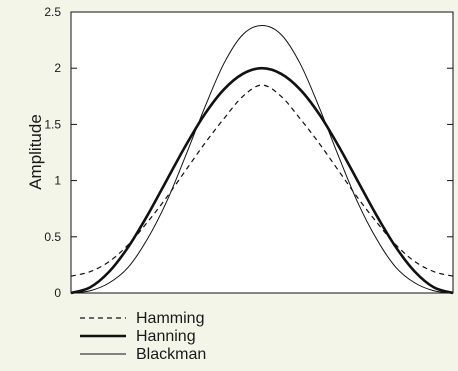 This screenshot has height=371, width=458. What do you see at coordinates (52, 124) in the screenshot?
I see `y-tick-label: 1.5` at bounding box center [52, 124].